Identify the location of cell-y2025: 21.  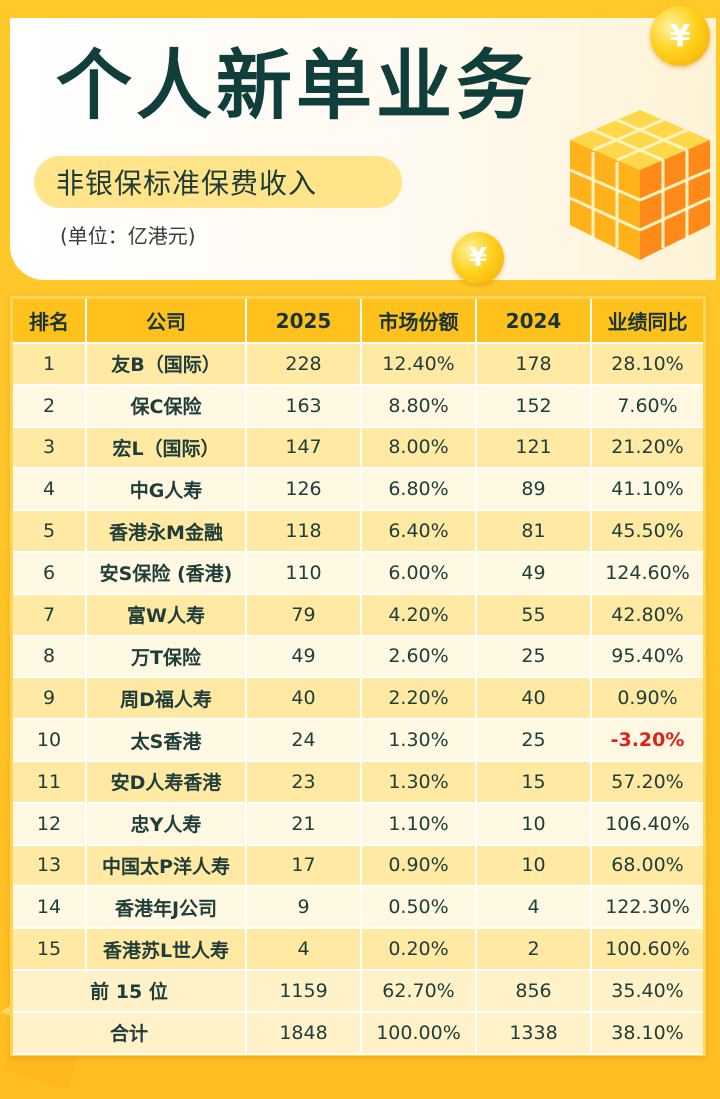
(304, 824).